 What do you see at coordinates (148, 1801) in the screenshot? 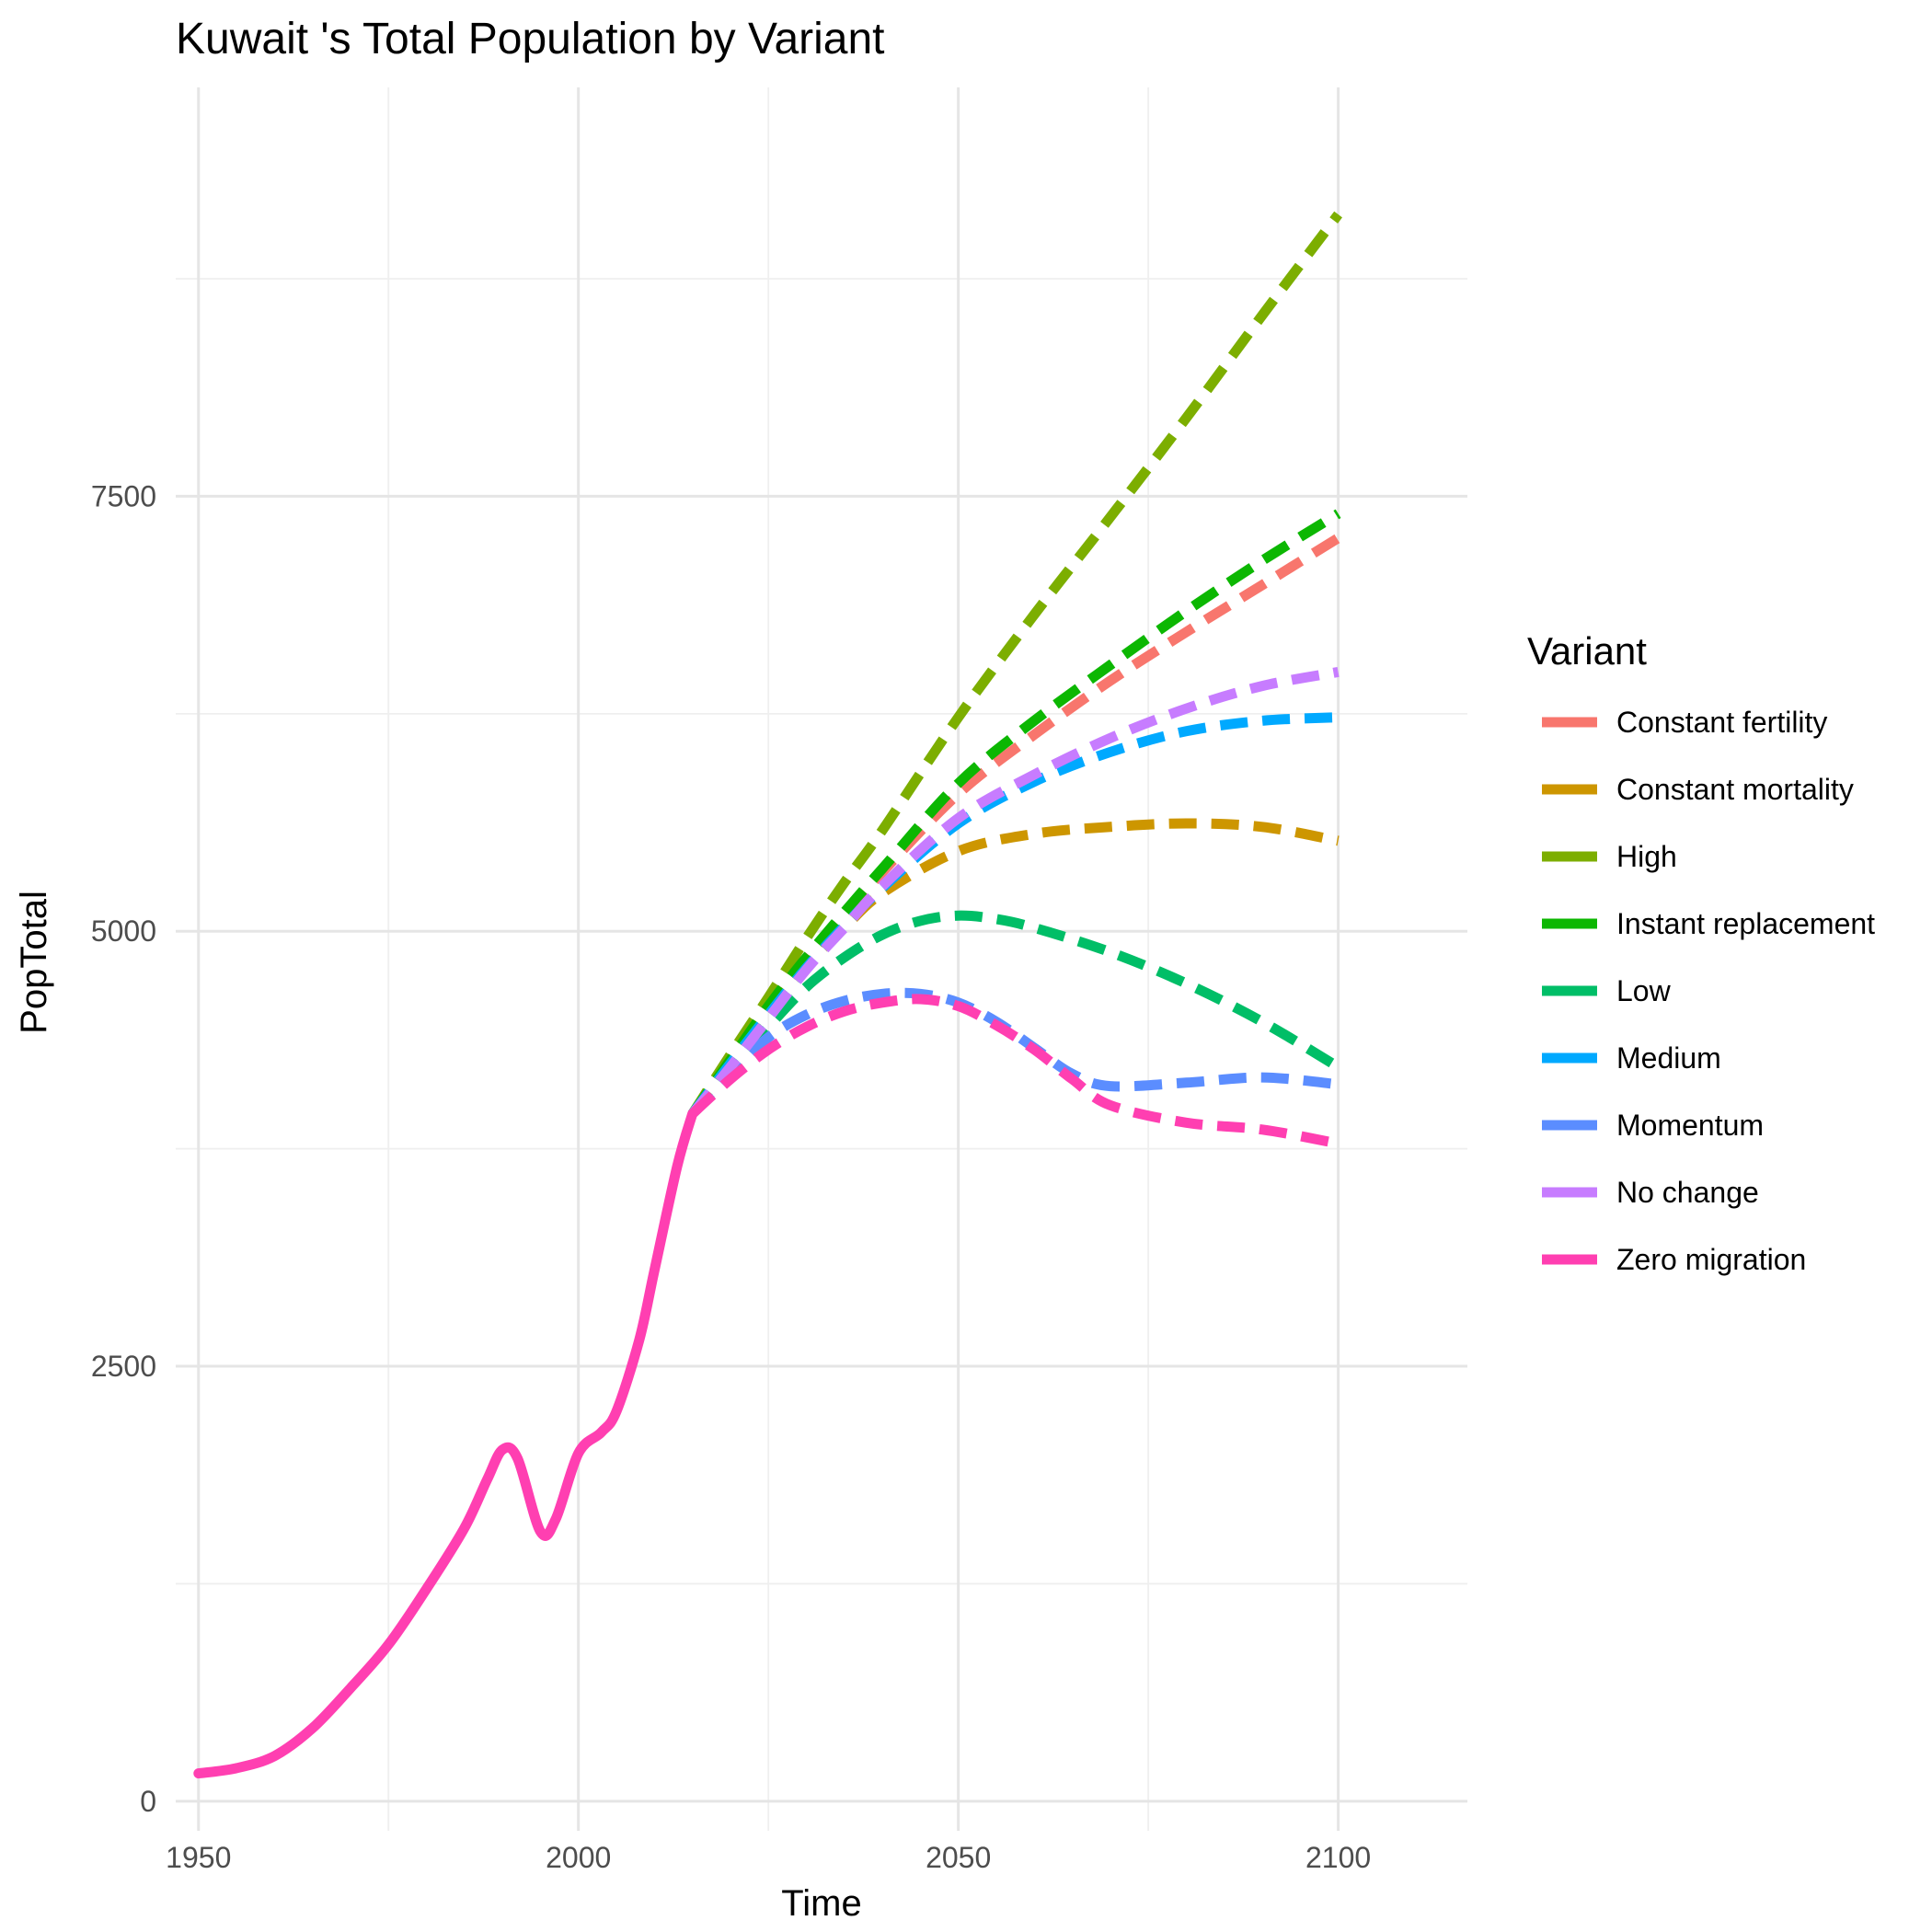
I see `y-tick-label: 0` at bounding box center [148, 1801].